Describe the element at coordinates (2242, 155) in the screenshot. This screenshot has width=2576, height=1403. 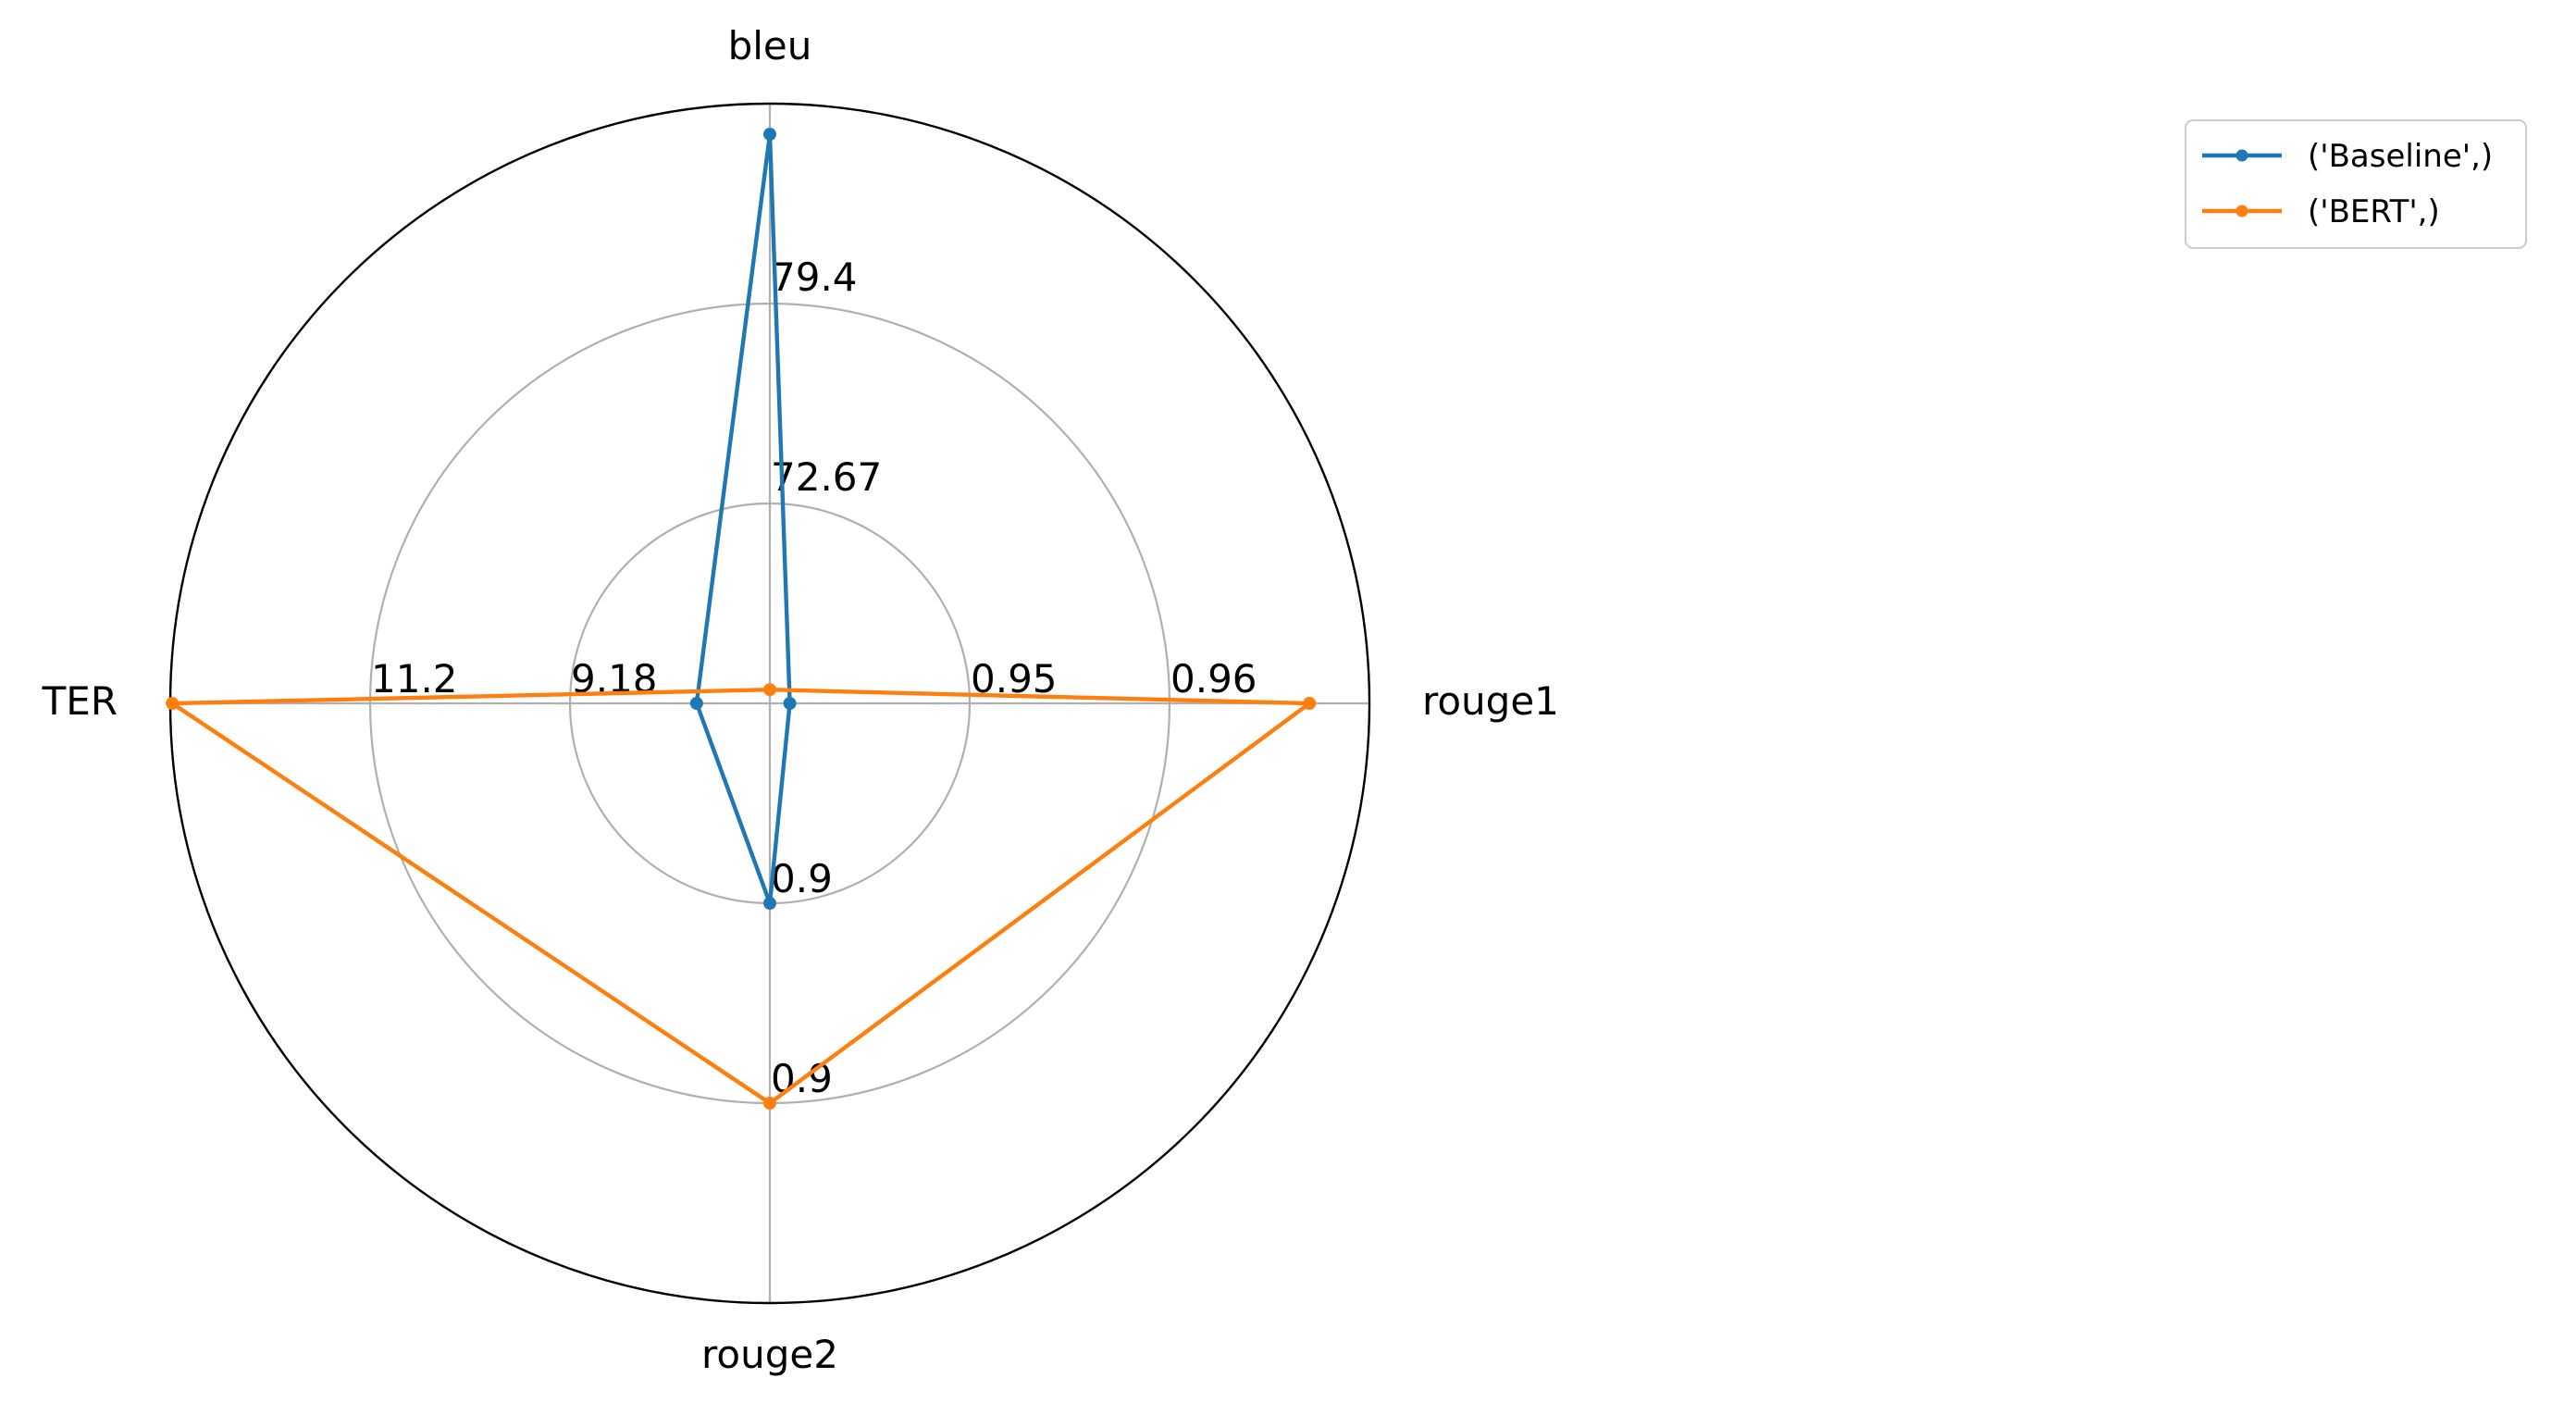
I see `legend-marker-baseline` at that location.